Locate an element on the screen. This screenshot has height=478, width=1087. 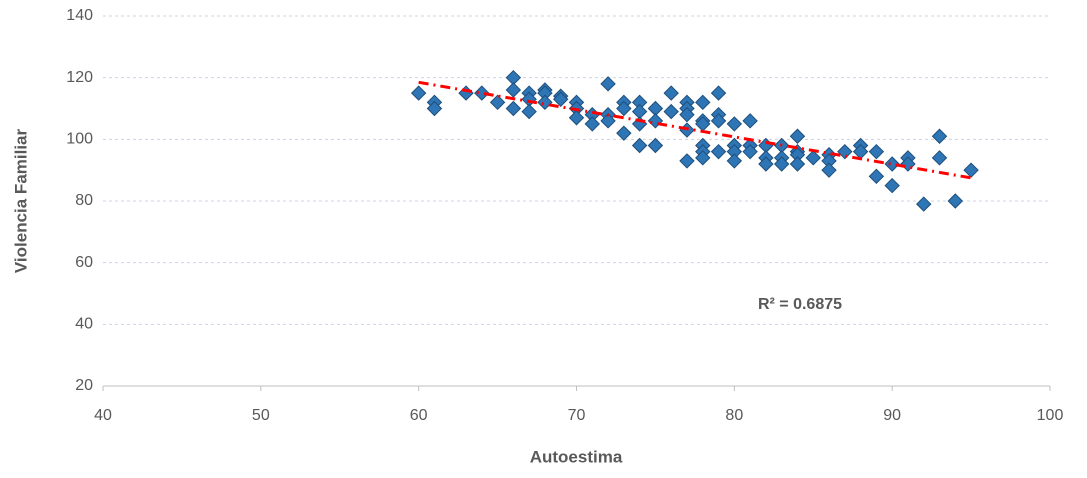
y-tick-label: 140 is located at coordinates (79, 15).